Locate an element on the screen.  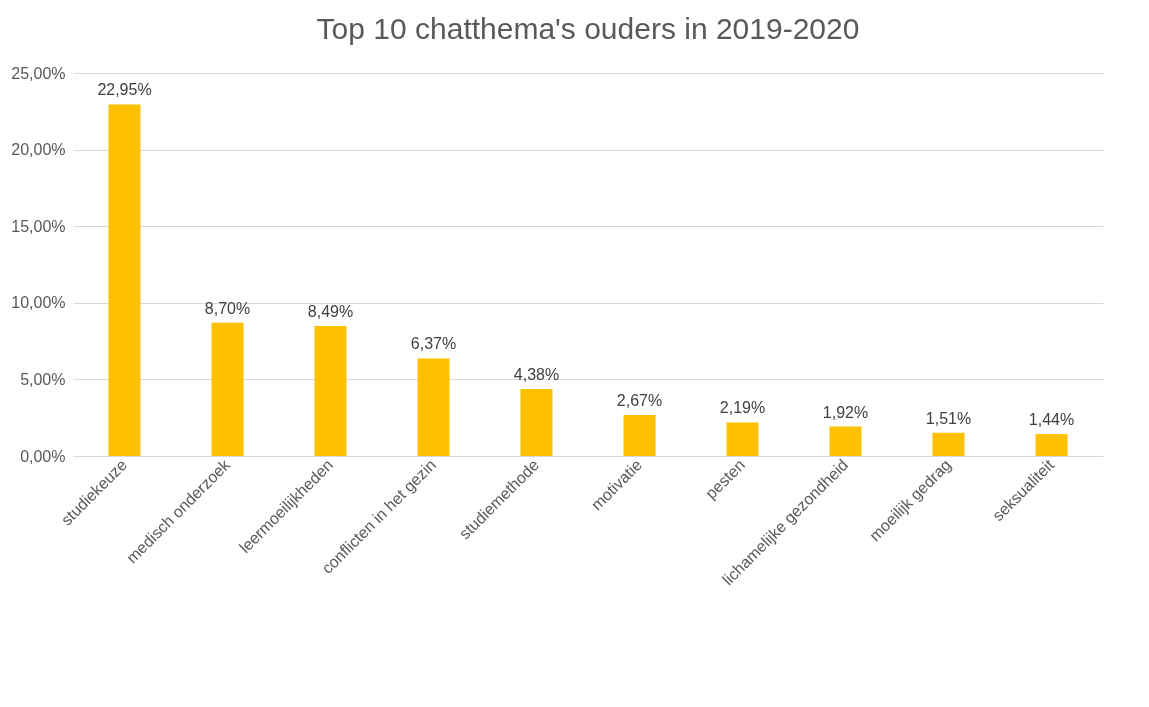
data-label: 4,38% is located at coordinates (536, 374).